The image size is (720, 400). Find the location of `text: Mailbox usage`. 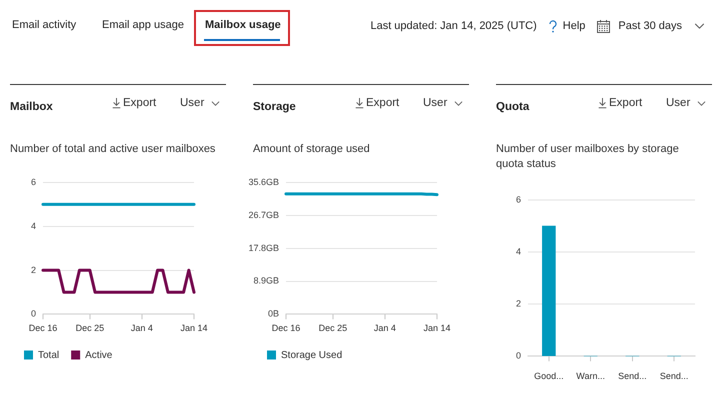

text: Mailbox usage is located at coordinates (243, 25).